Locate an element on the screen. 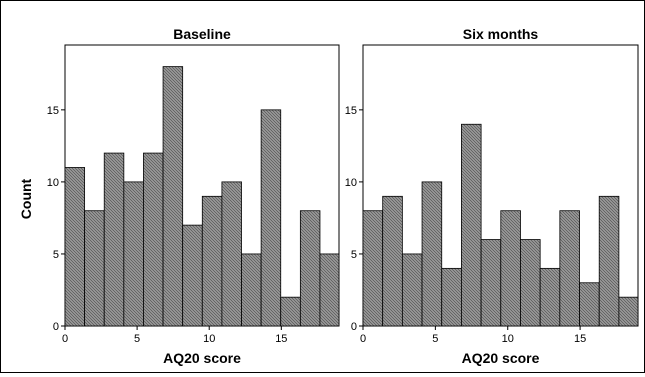  panel-title-1: Baseline is located at coordinates (202, 34).